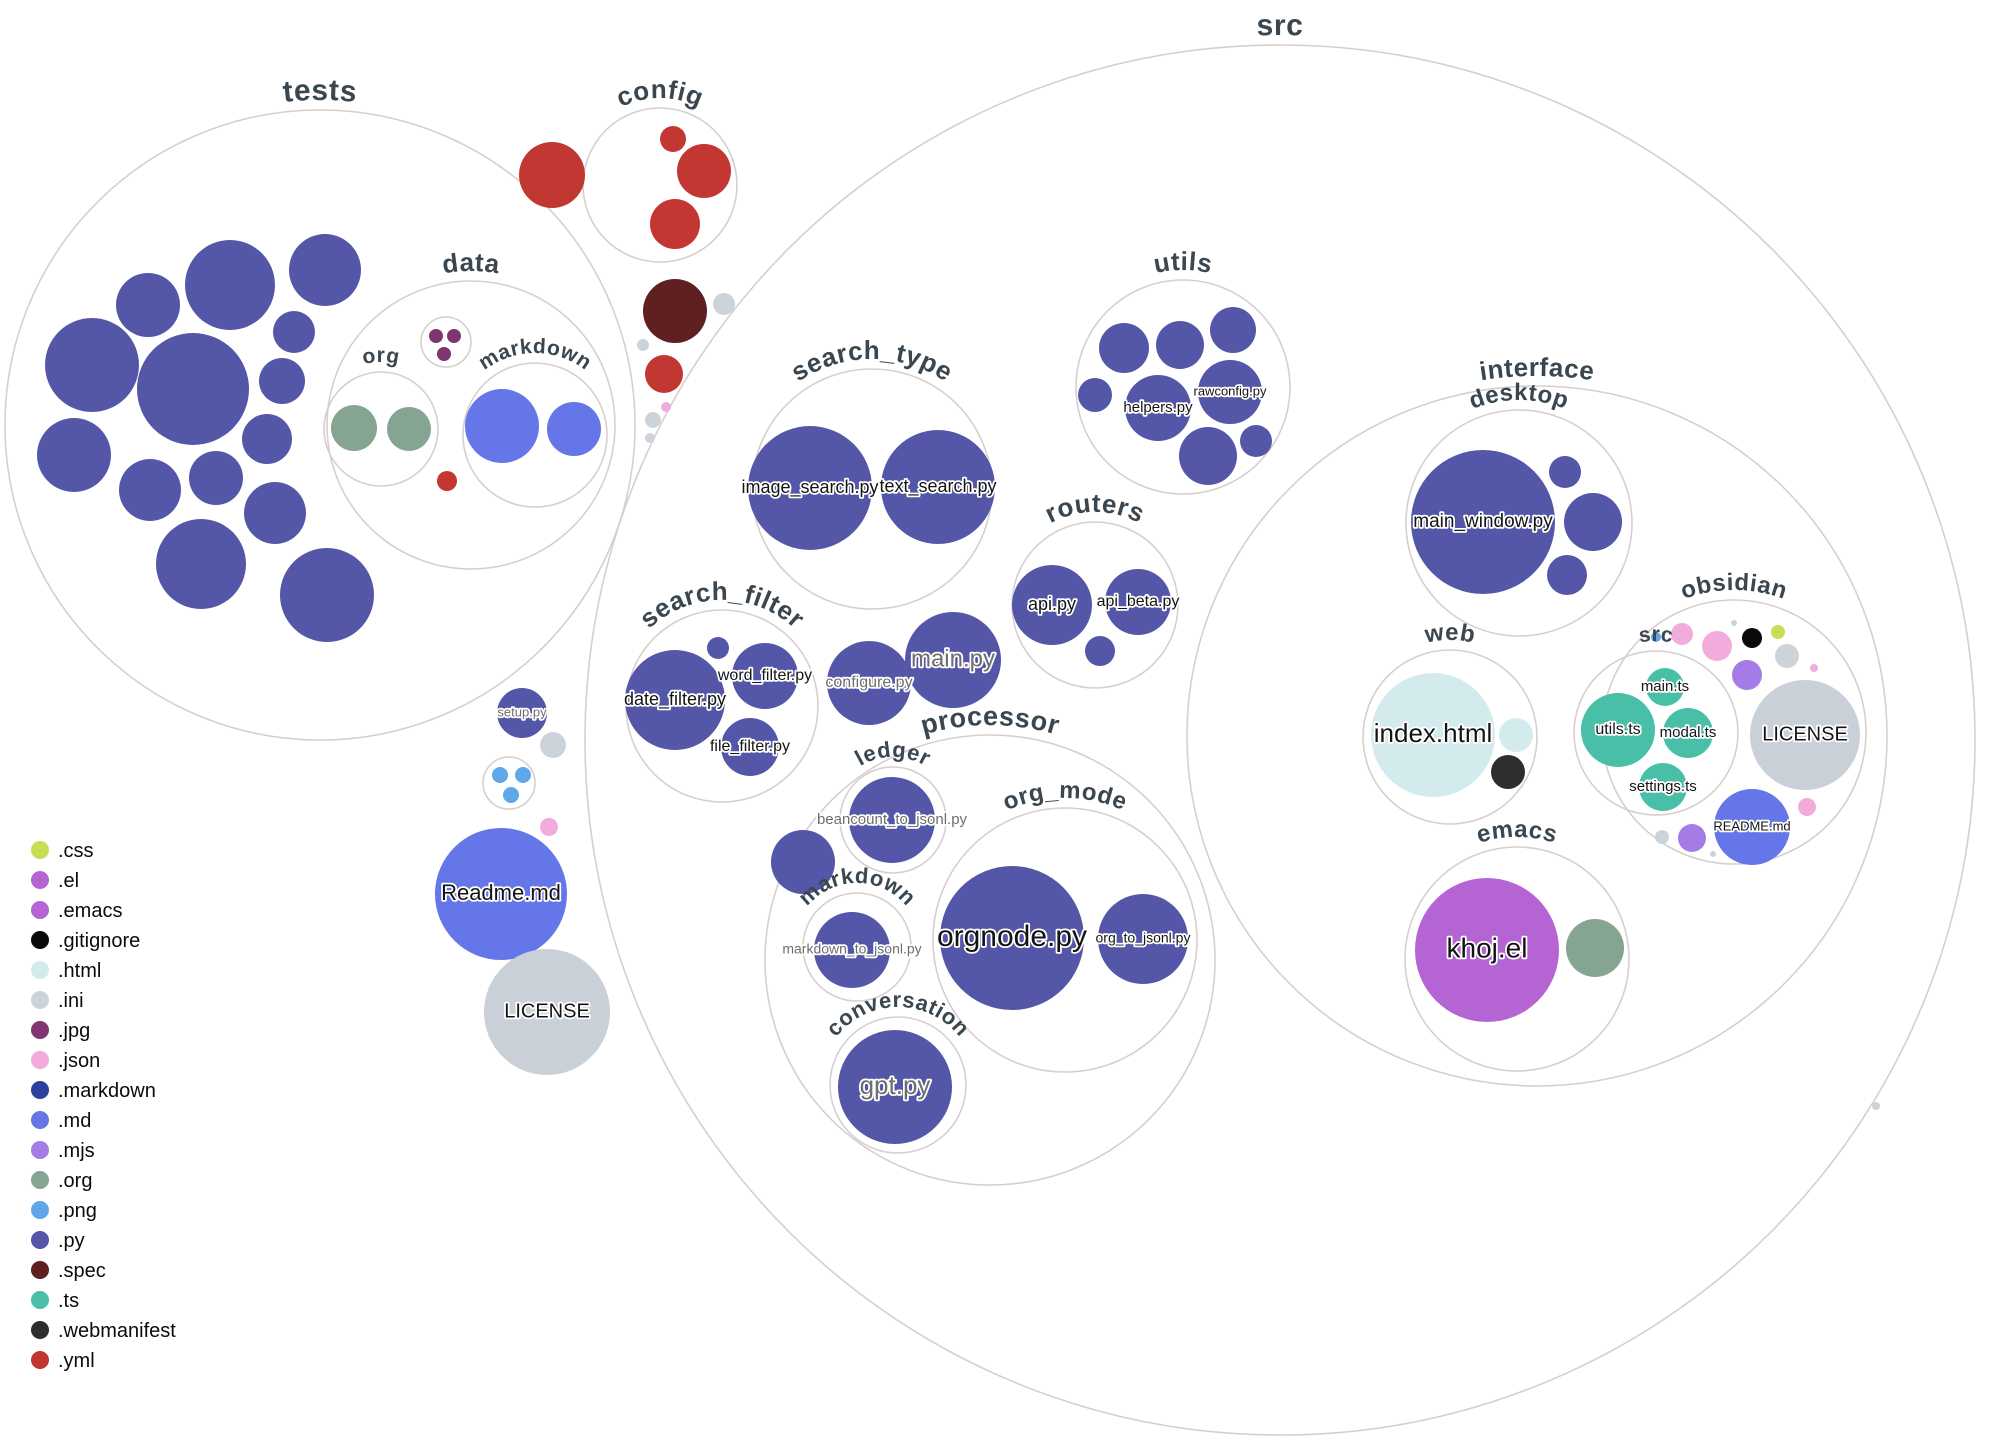 The image size is (1995, 1451). I want to click on folder-circle-conversation, so click(898, 1085).